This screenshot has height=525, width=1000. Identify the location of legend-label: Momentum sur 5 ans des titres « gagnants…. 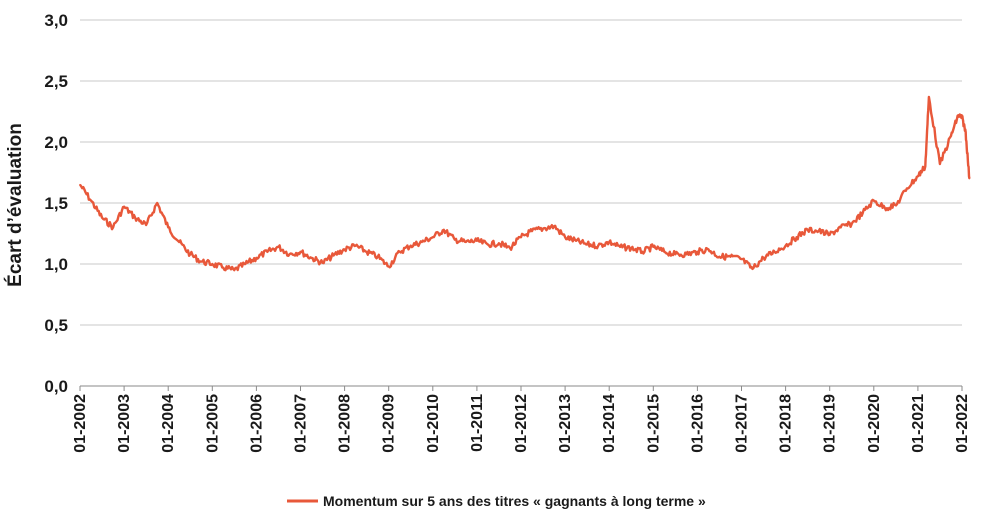
(514, 501).